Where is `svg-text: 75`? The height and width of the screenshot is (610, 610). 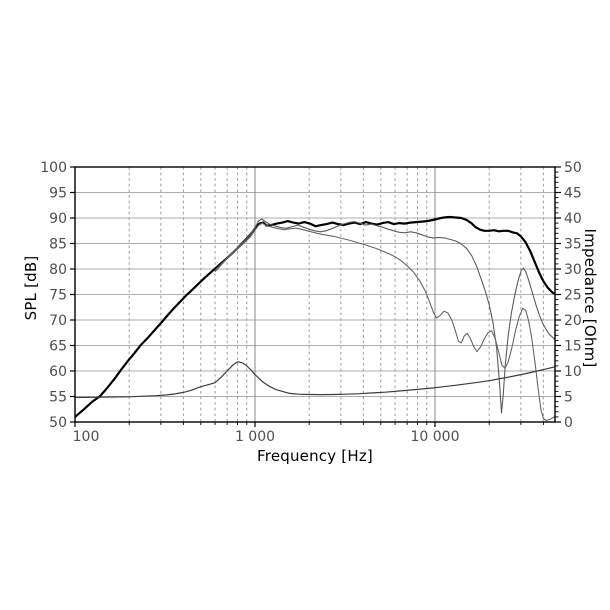
svg-text: 75 is located at coordinates (58, 296).